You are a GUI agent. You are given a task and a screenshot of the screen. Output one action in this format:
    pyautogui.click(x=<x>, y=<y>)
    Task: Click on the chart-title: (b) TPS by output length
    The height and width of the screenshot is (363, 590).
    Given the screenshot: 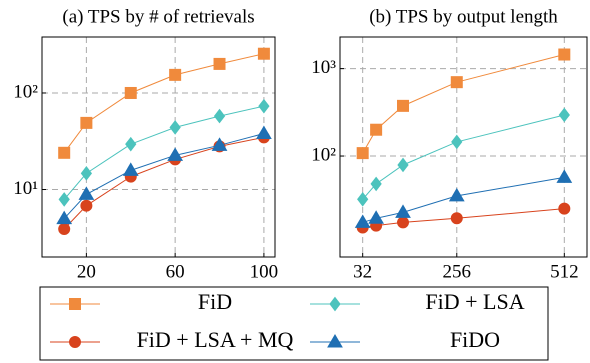 What is the action you would take?
    pyautogui.click(x=463, y=16)
    